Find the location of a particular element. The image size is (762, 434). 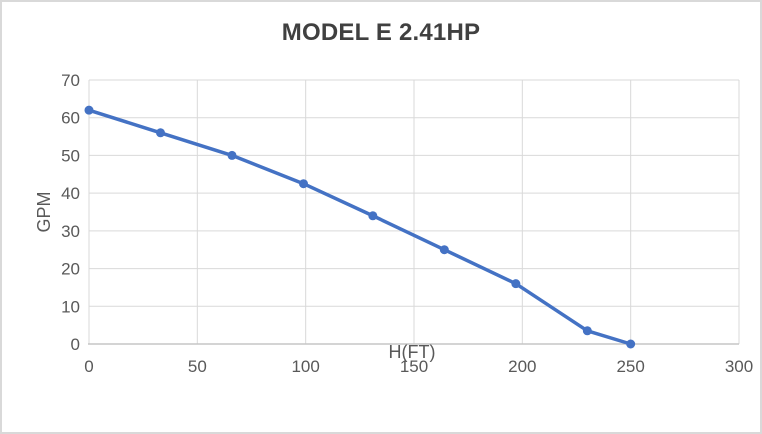

chart-title: MODEL E 2.41HP is located at coordinates (381, 32).